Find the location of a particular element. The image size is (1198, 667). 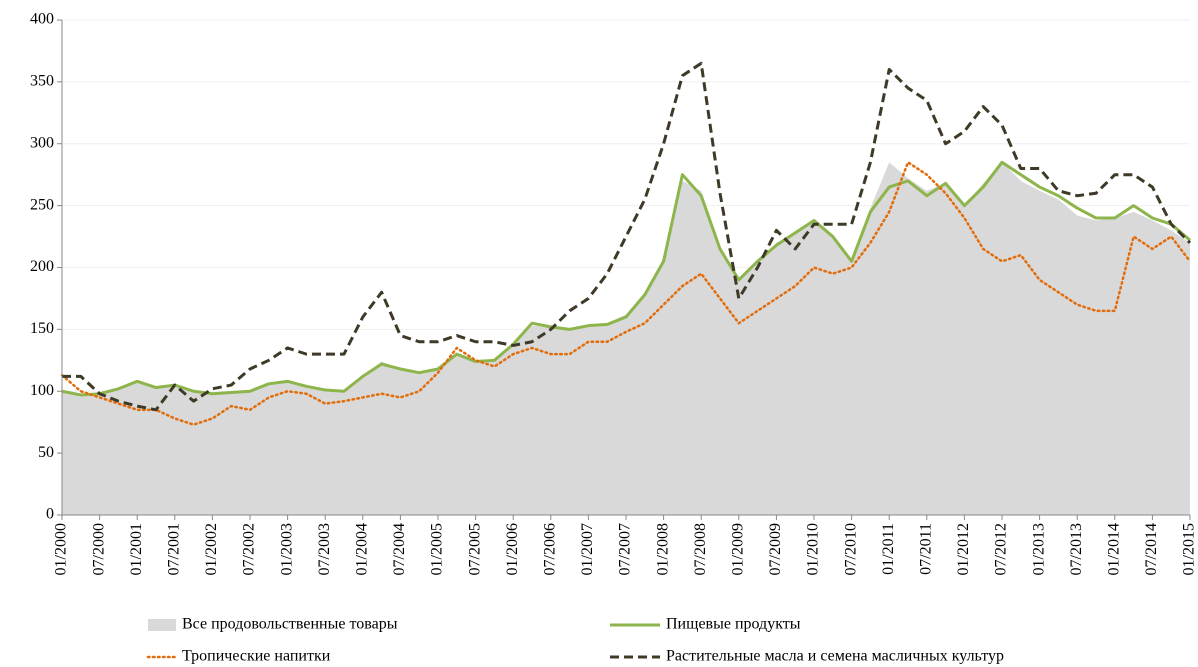

x-tick-label: 01/2011 is located at coordinates (888, 549).